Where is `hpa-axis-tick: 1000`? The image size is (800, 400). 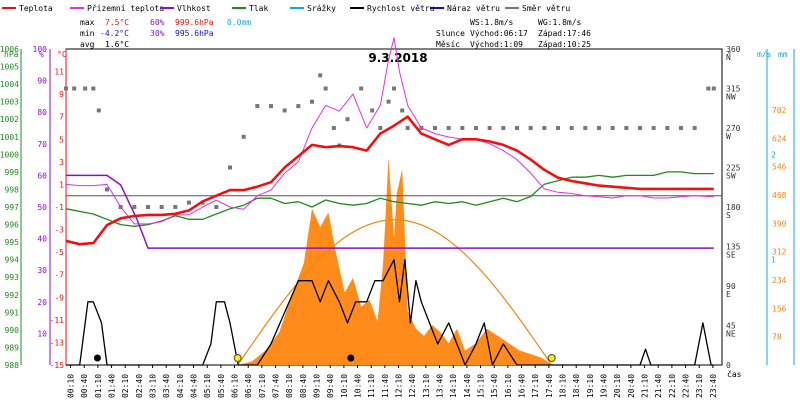 hpa-axis-tick: 1000 is located at coordinates (9, 154).